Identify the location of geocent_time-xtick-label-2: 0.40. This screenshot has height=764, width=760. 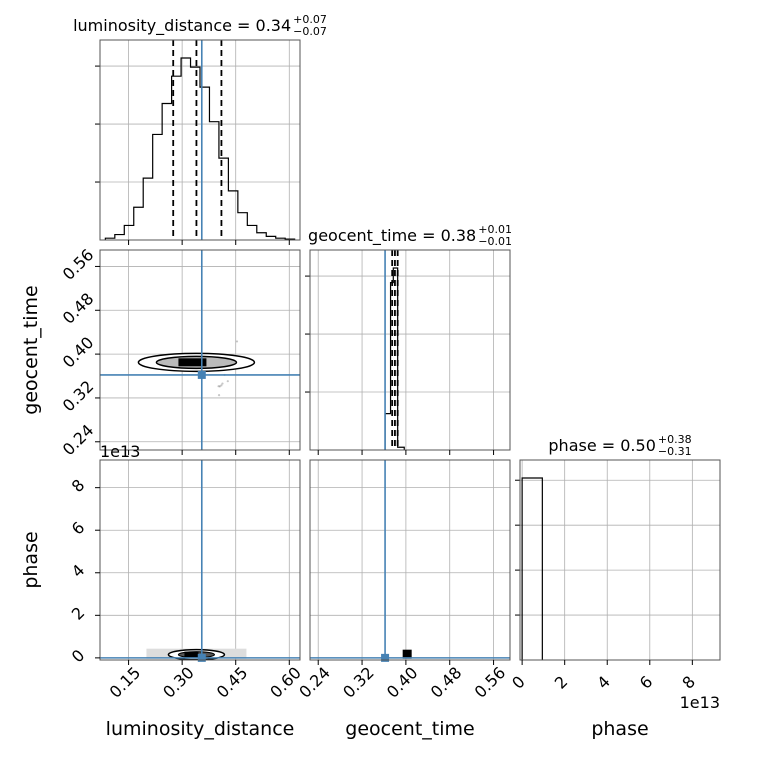
(402, 682).